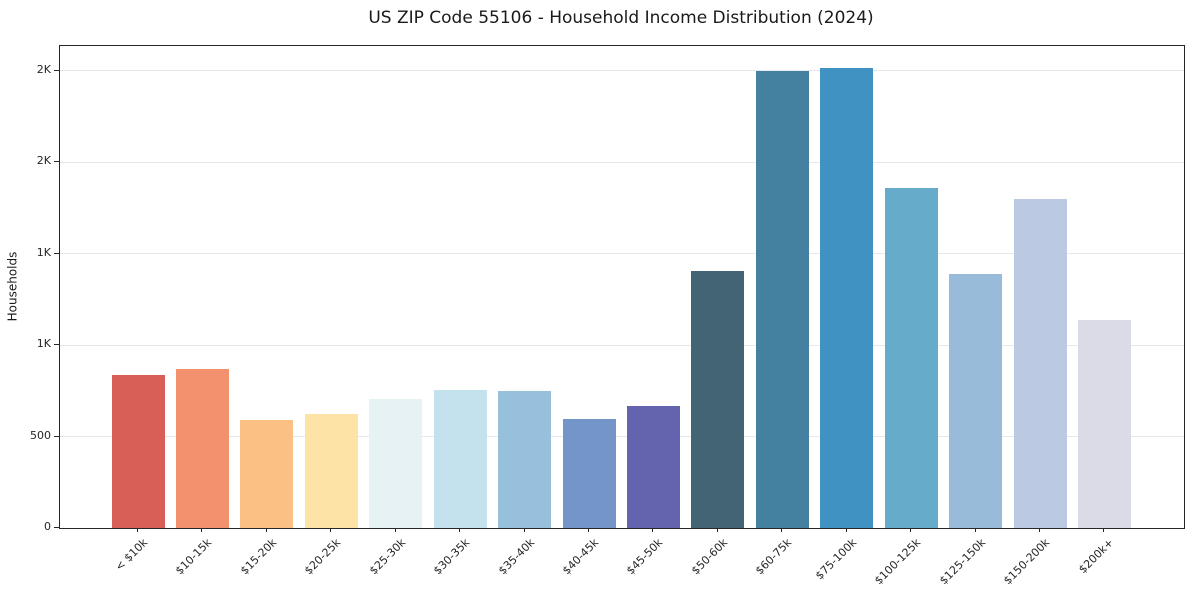 The image size is (1189, 590). What do you see at coordinates (131, 555) in the screenshot?
I see `x-tick-label: < $10k` at bounding box center [131, 555].